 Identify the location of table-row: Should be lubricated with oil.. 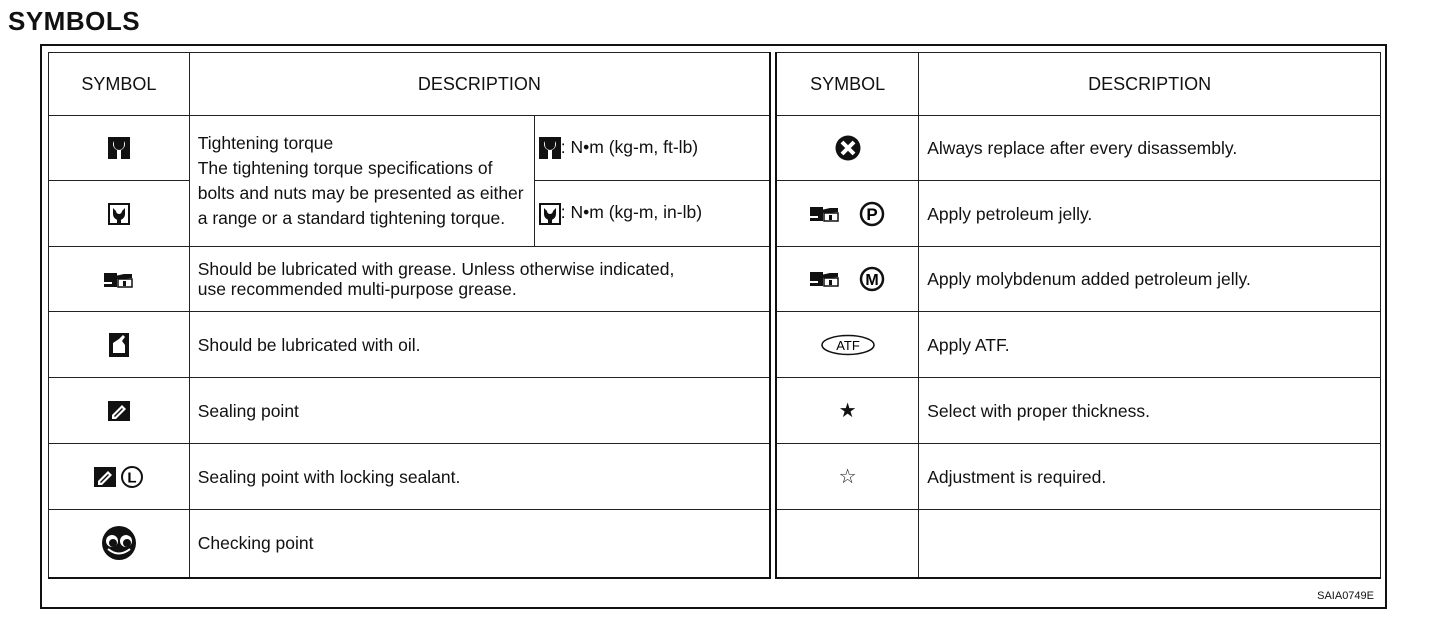
(409, 344).